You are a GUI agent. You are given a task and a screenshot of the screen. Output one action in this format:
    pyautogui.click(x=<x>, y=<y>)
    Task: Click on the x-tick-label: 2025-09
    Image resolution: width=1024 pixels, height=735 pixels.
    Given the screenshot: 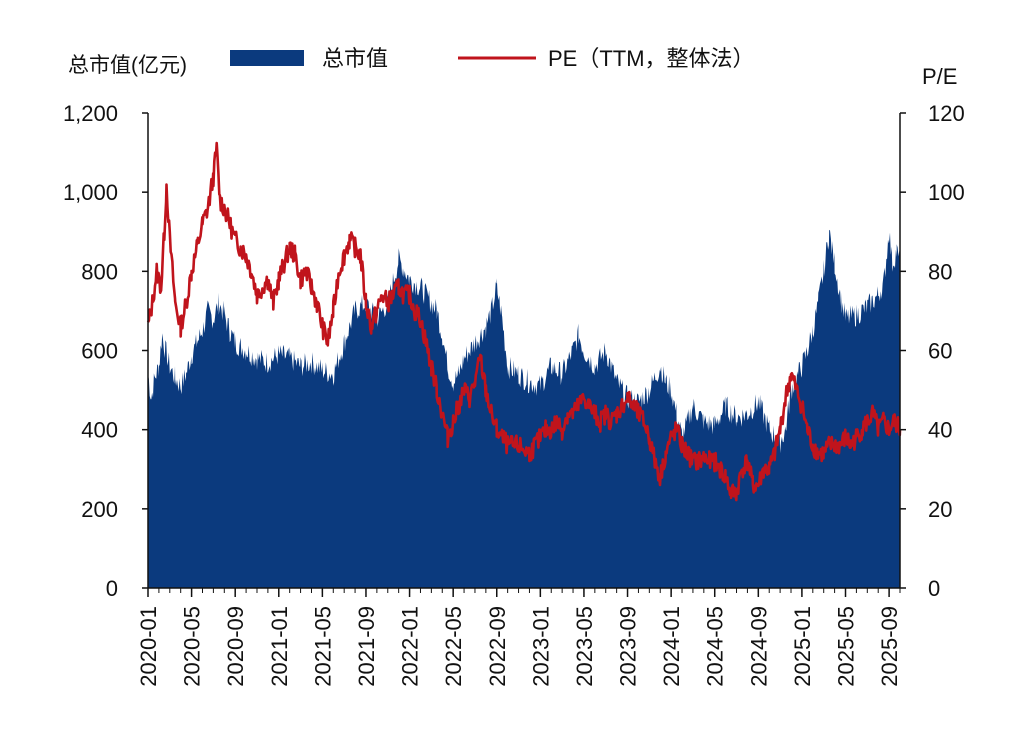 What is the action you would take?
    pyautogui.click(x=889, y=646)
    